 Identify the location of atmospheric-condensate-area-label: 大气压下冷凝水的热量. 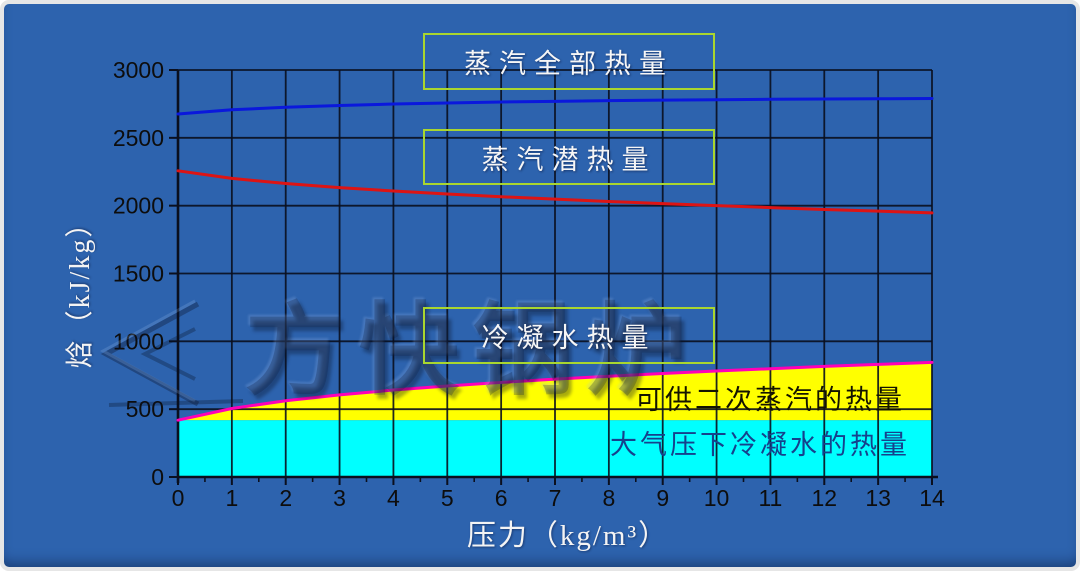
(760, 444).